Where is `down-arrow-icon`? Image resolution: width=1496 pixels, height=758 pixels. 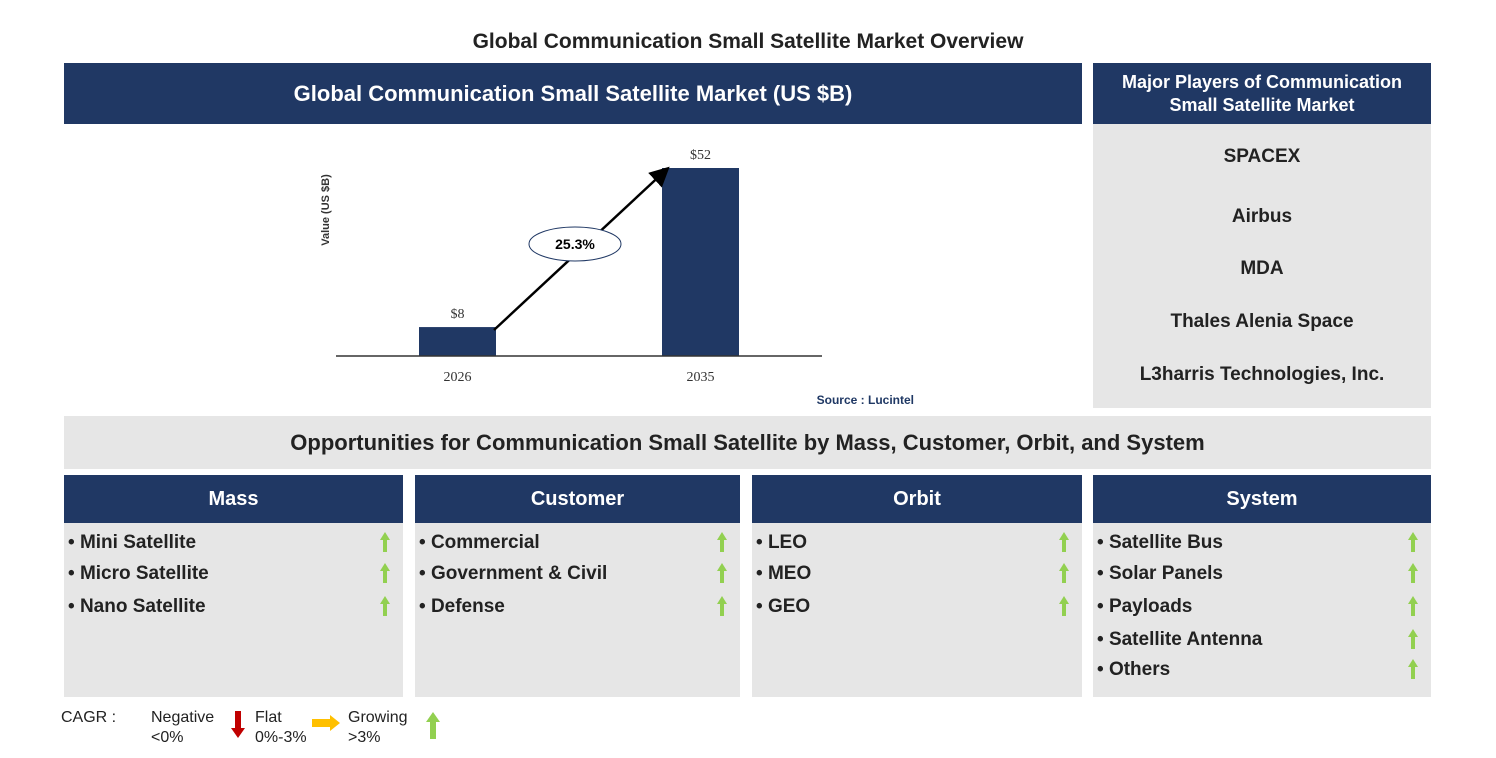
down-arrow-icon is located at coordinates (238, 724).